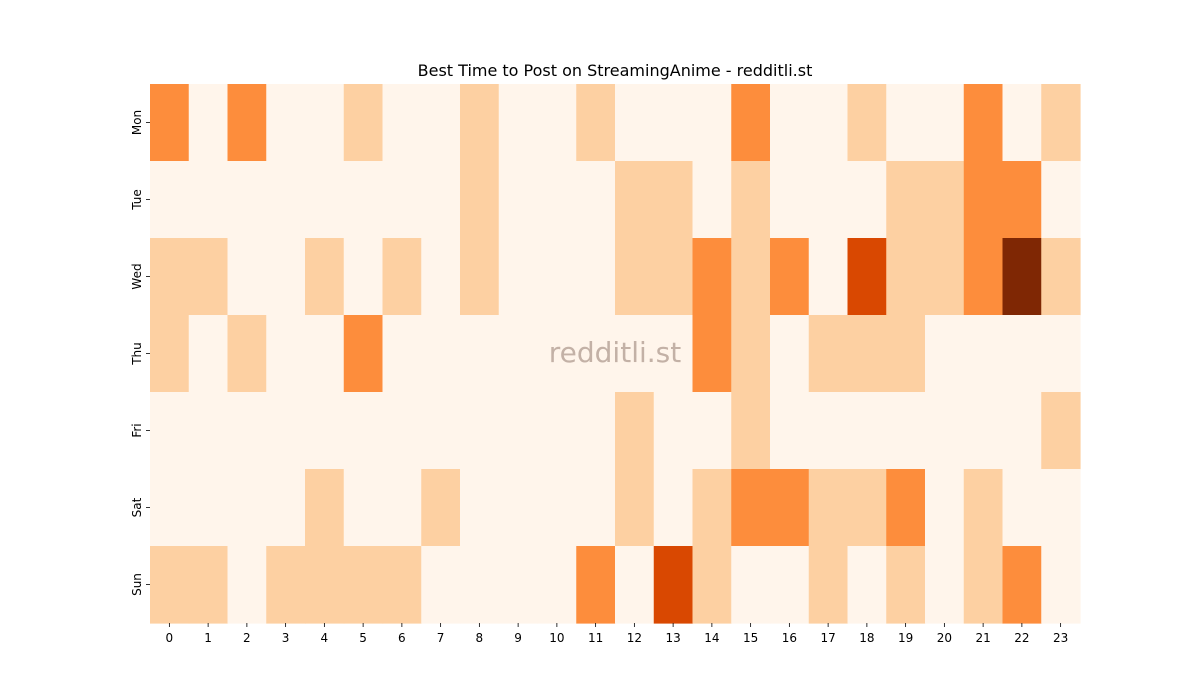 This screenshot has width=1200, height=700. Describe the element at coordinates (137, 584) in the screenshot. I see `y-tick-label: Sun` at that location.